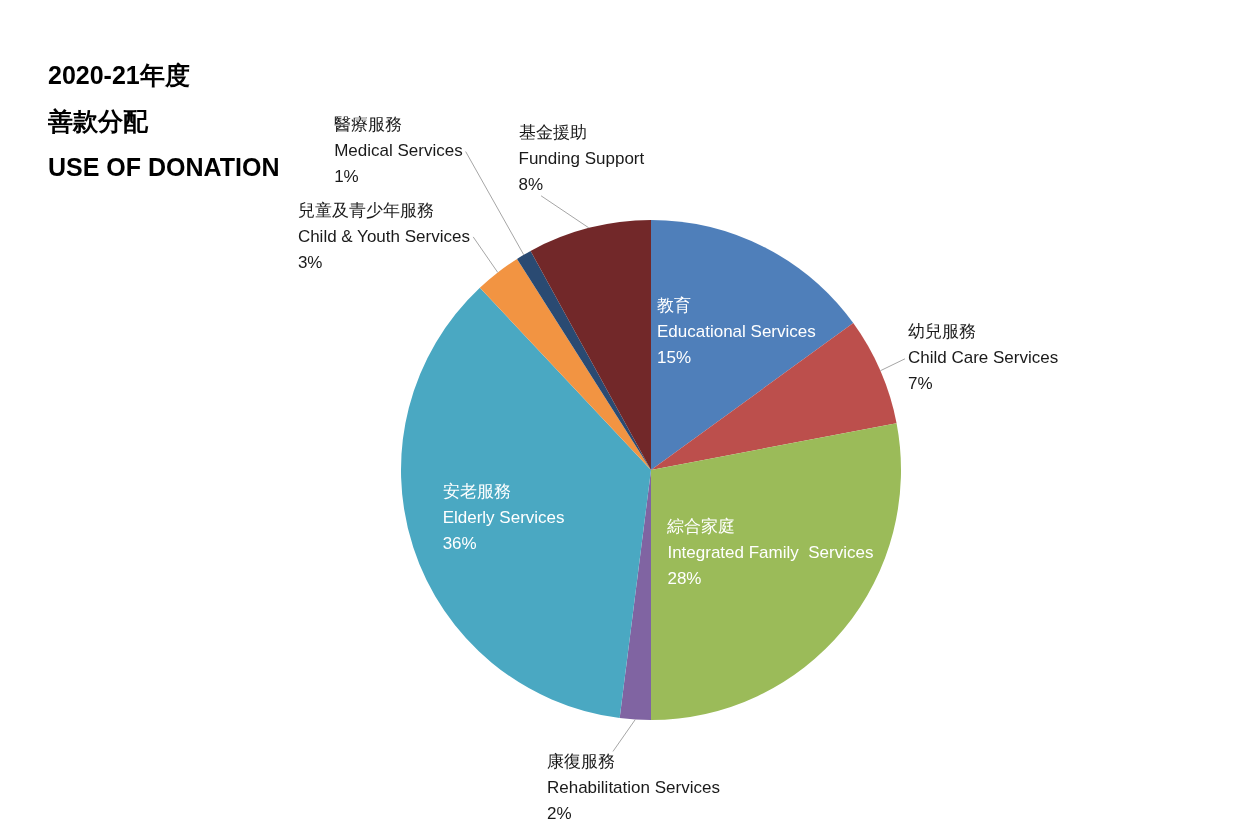  What do you see at coordinates (383, 223) in the screenshot?
I see `slice-label: 兒童及青少年服務 Child & Youth Services` at bounding box center [383, 223].